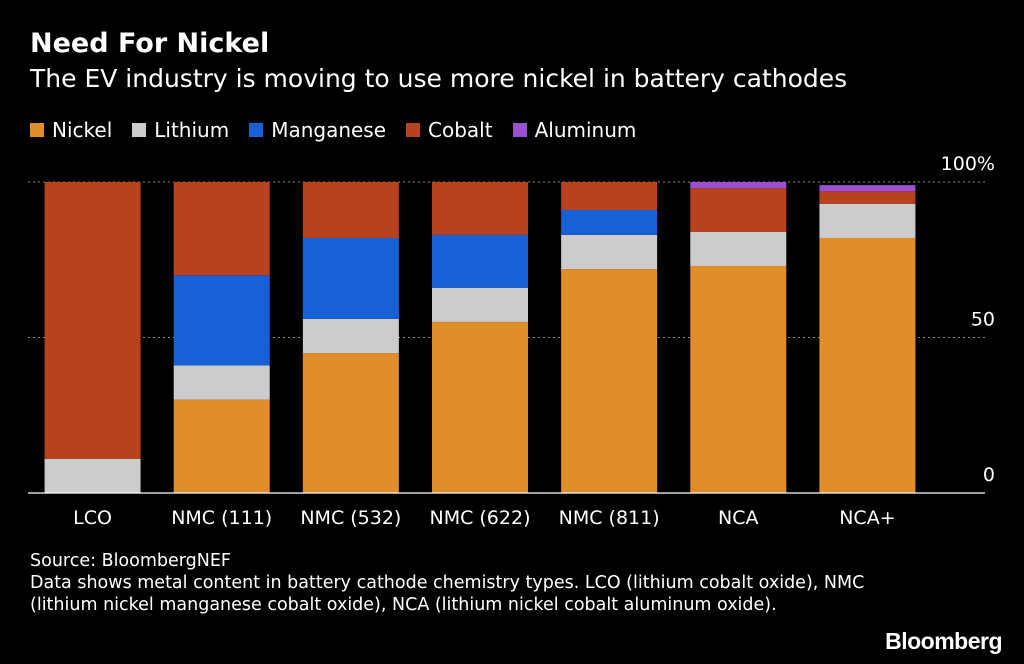 The image size is (1024, 664). What do you see at coordinates (329, 130) in the screenshot?
I see `legend-label-manganese: Manganese` at bounding box center [329, 130].